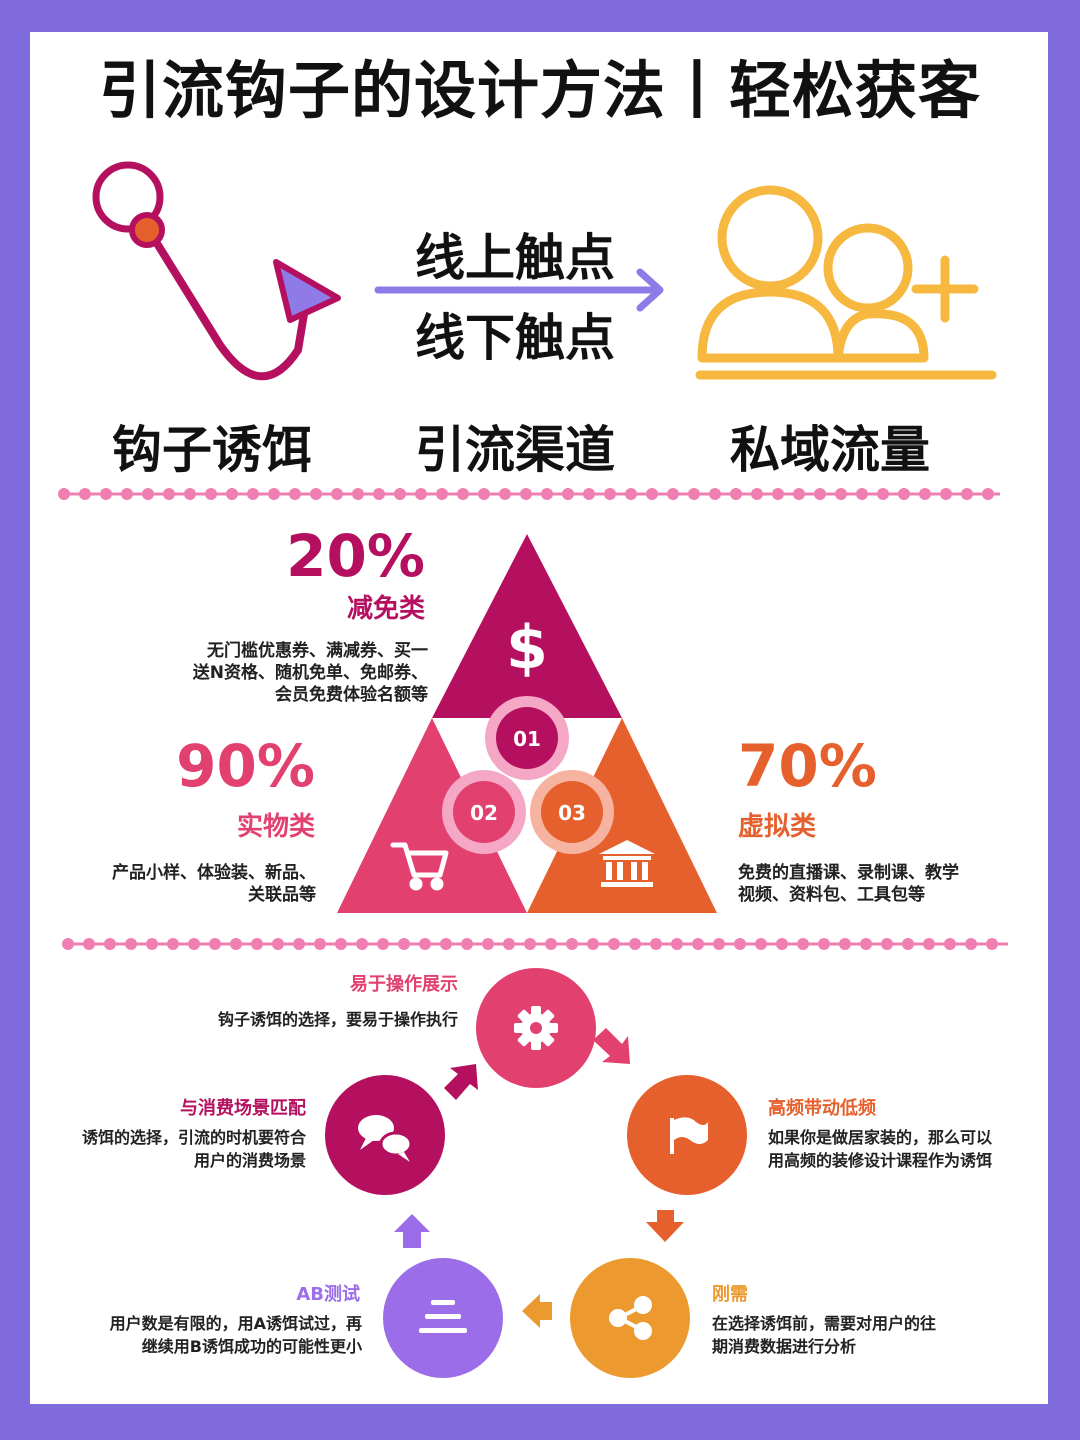 This screenshot has width=1080, height=1440. What do you see at coordinates (235, 1335) in the screenshot?
I see `step-4-description: 用户数是有限的，用A诱饵试过，再 继续用B诱饵成功的可能性更小` at bounding box center [235, 1335].